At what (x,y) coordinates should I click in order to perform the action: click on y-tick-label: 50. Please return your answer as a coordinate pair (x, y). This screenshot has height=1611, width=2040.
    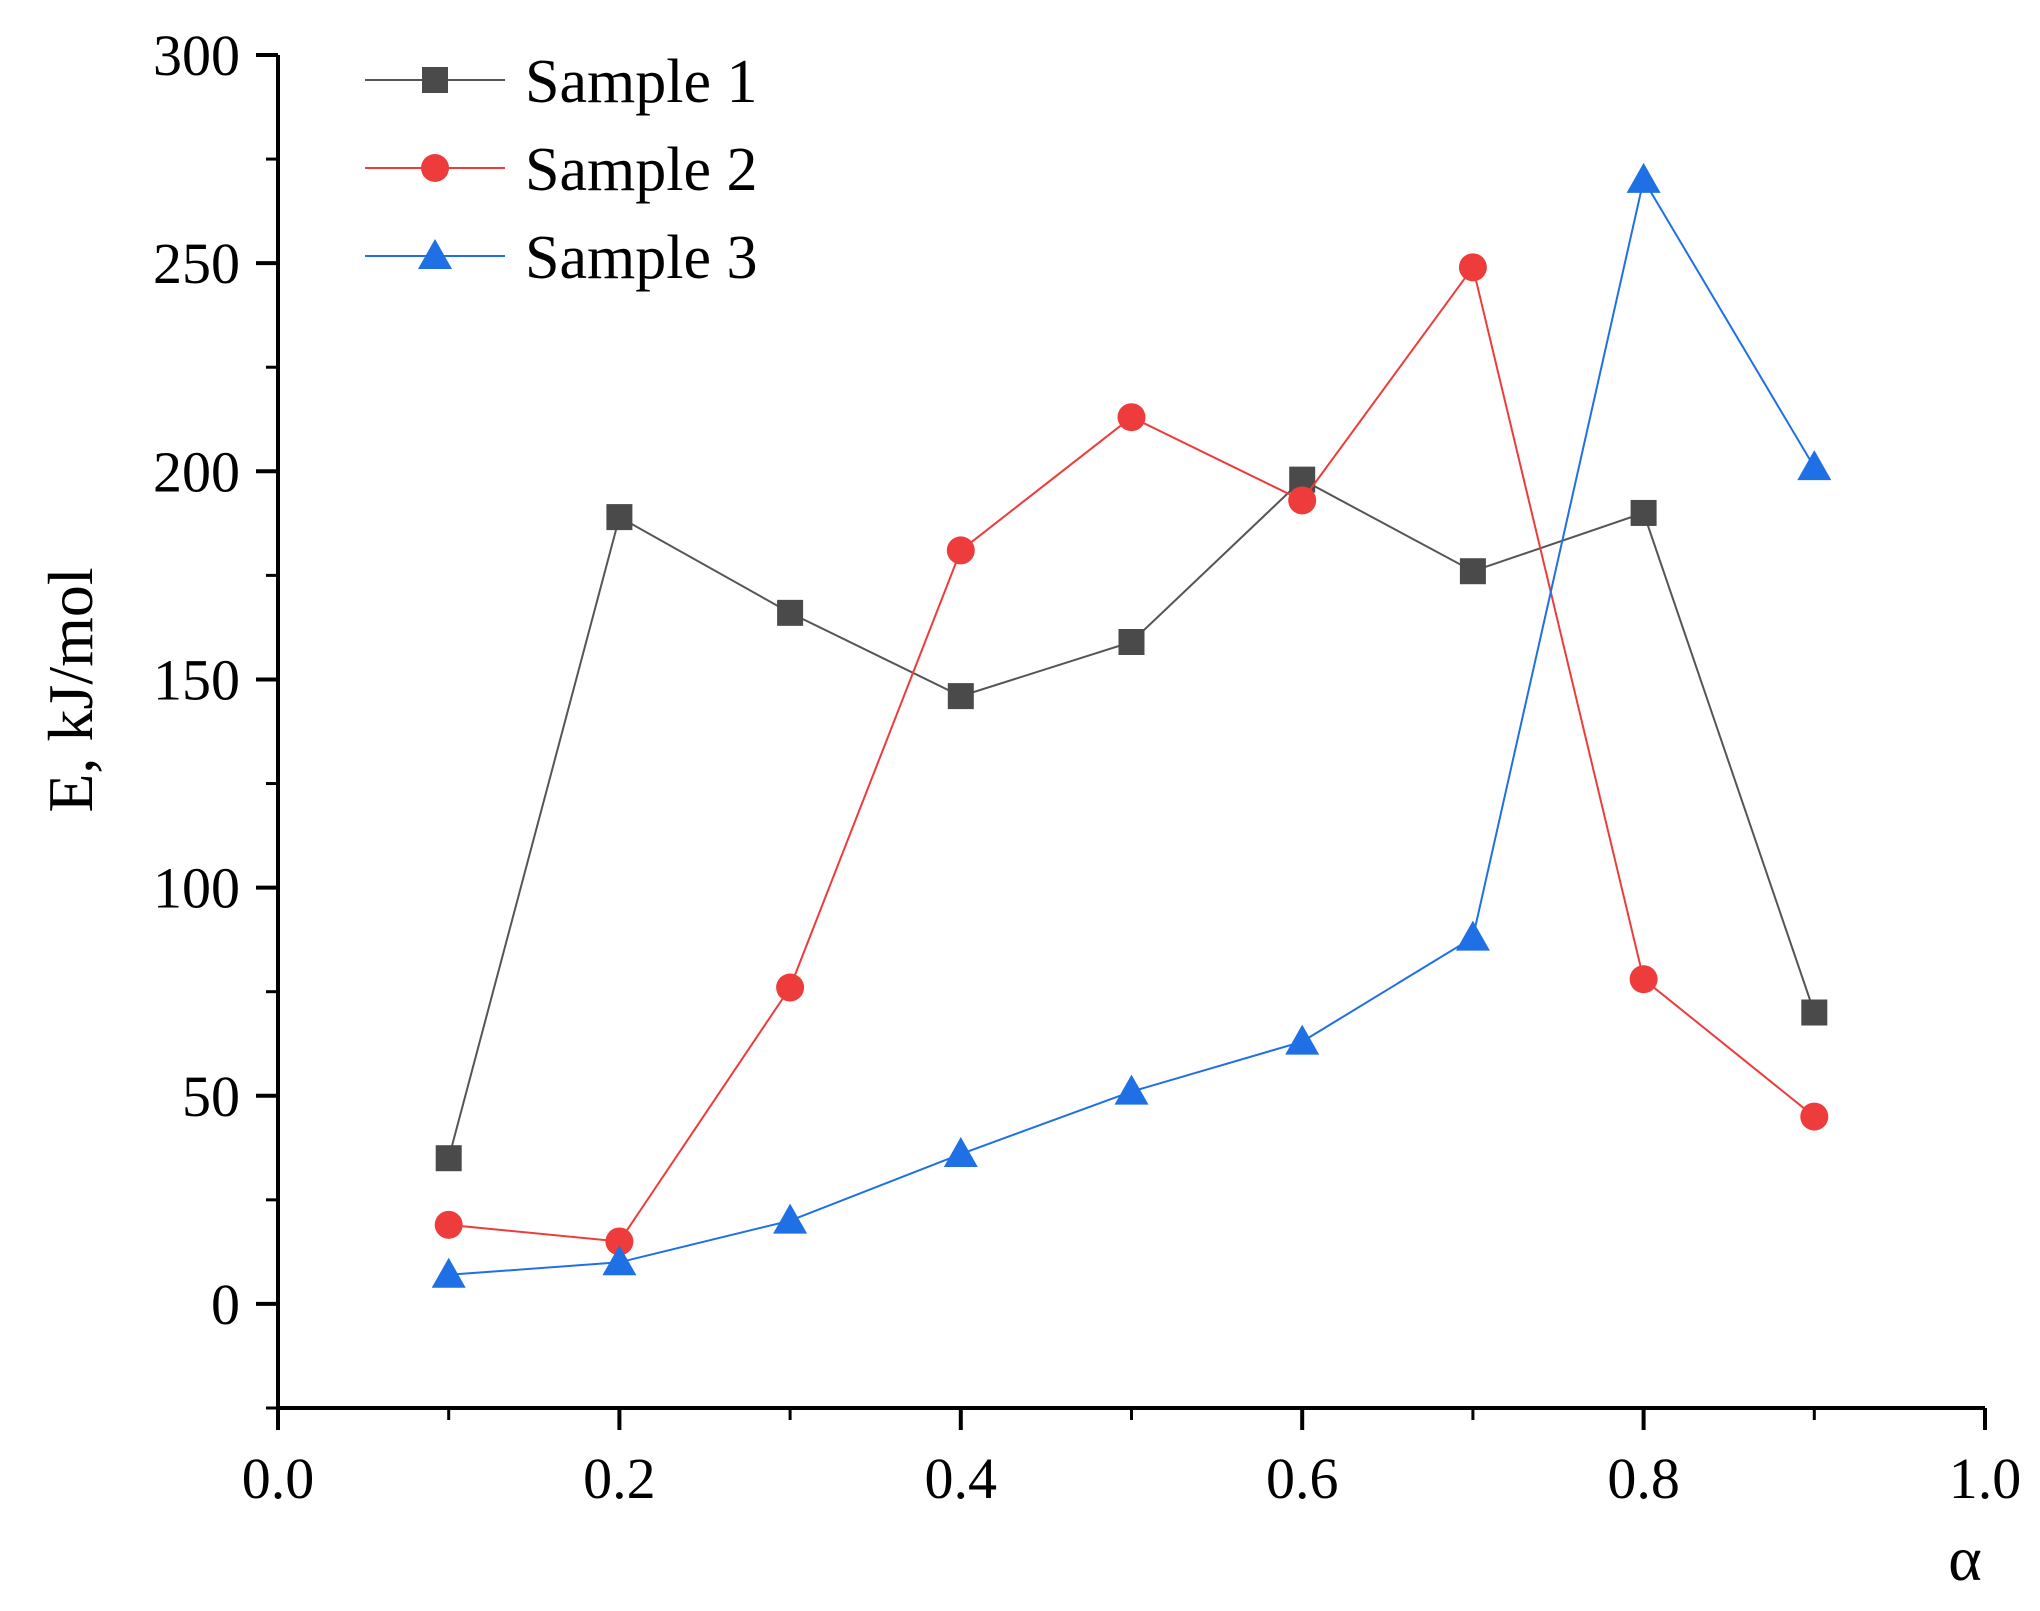
    Looking at the image, I should click on (211, 1096).